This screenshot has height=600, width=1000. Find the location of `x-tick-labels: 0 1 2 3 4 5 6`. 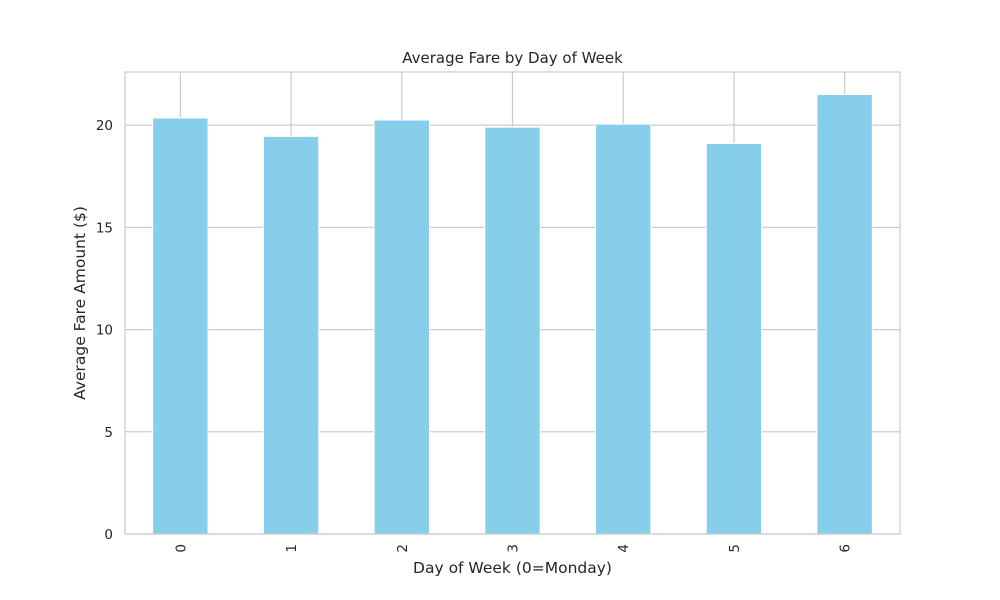

x-tick-labels: 0 1 2 3 4 5 6 is located at coordinates (513, 548).